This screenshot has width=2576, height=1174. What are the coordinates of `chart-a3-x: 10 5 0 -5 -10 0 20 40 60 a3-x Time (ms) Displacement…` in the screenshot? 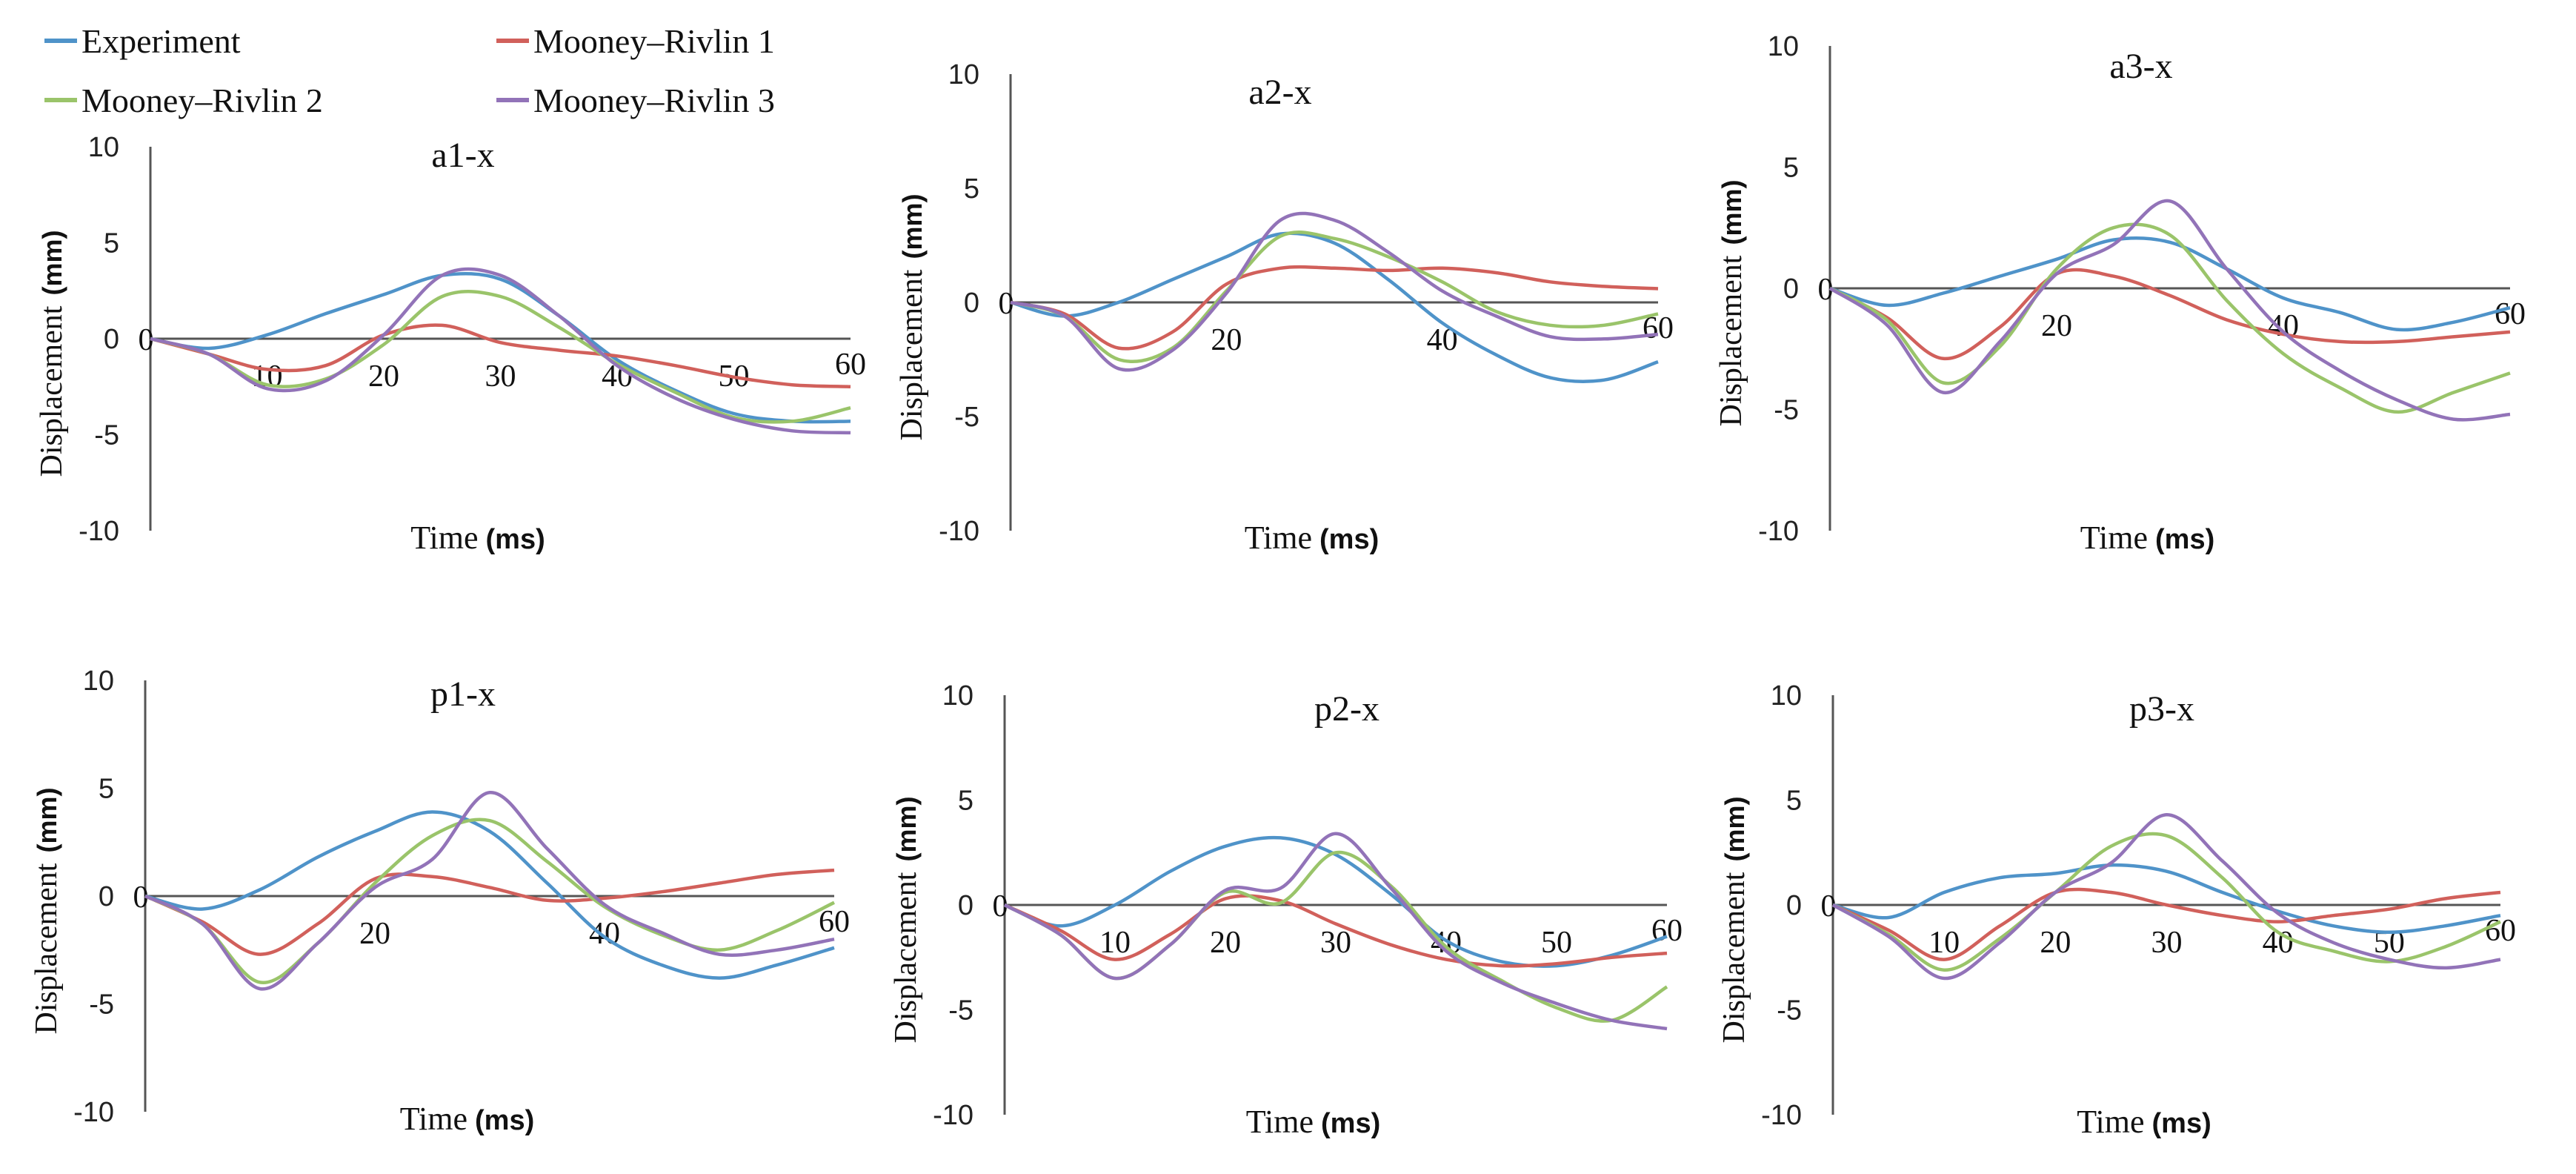 It's located at (2120, 293).